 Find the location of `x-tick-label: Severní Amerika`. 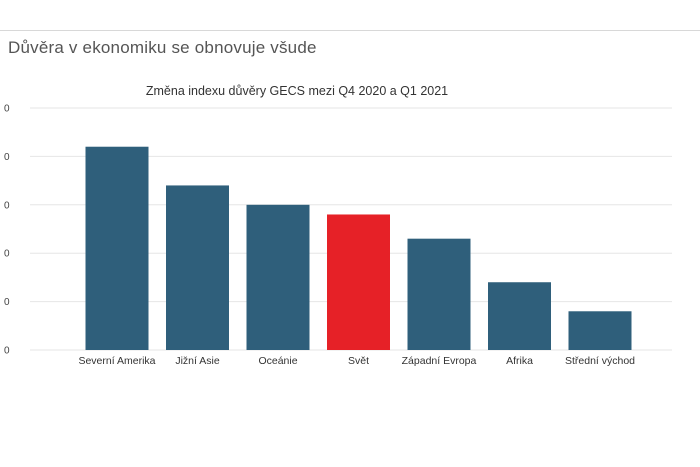

x-tick-label: Severní Amerika is located at coordinates (116, 361).